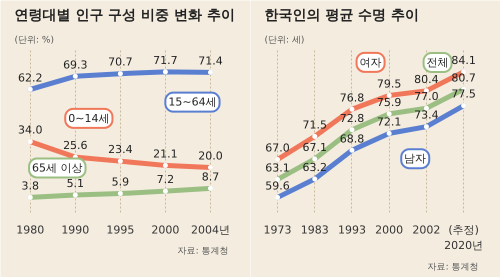 The image size is (500, 277). What do you see at coordinates (342, 16) in the screenshot?
I see `chart-title: 한국인의 평균 수명 추이` at bounding box center [342, 16].